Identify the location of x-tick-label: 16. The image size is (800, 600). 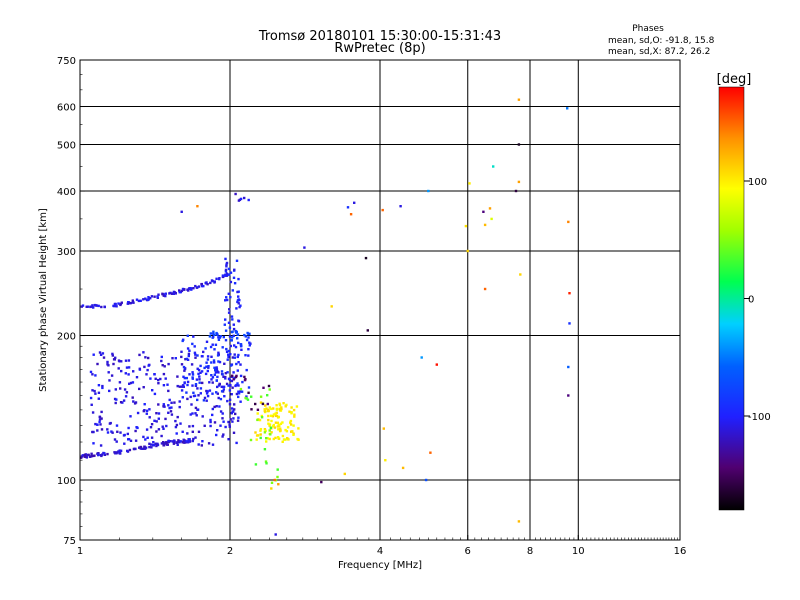
(680, 551).